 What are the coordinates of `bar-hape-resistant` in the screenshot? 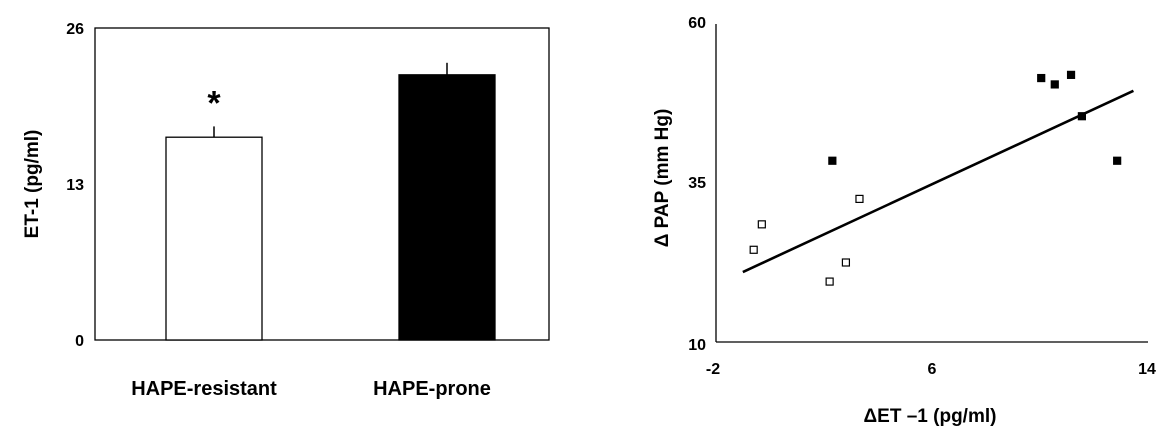 It's located at (214, 238).